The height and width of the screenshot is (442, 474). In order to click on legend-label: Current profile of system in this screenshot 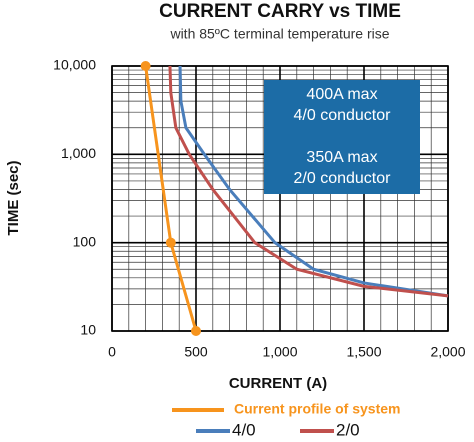, I will do `click(317, 409)`.